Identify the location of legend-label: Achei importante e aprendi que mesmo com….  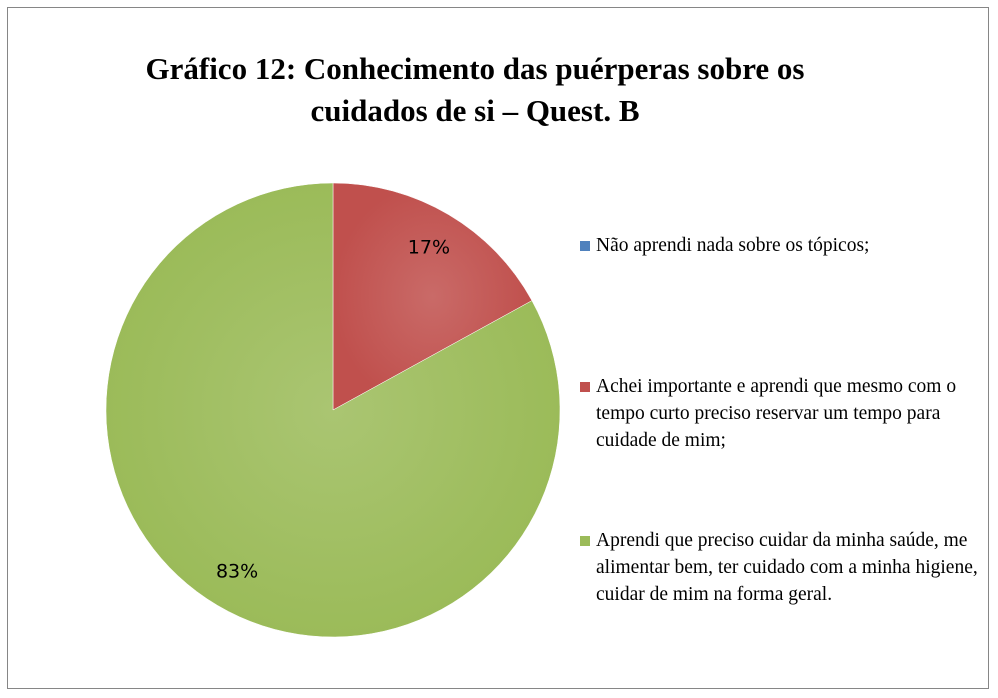
(776, 413).